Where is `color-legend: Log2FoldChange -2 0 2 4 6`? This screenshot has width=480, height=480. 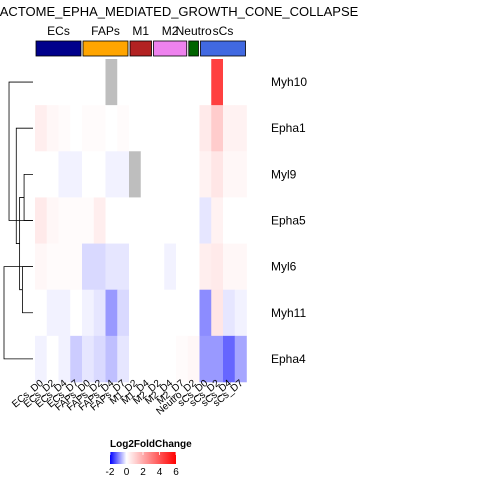 color-legend: Log2FoldChange -2 0 2 4 6 is located at coordinates (149, 458).